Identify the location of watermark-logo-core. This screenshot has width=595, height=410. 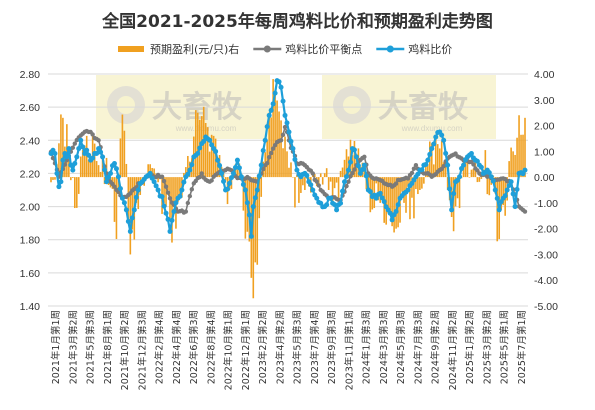
(352, 105).